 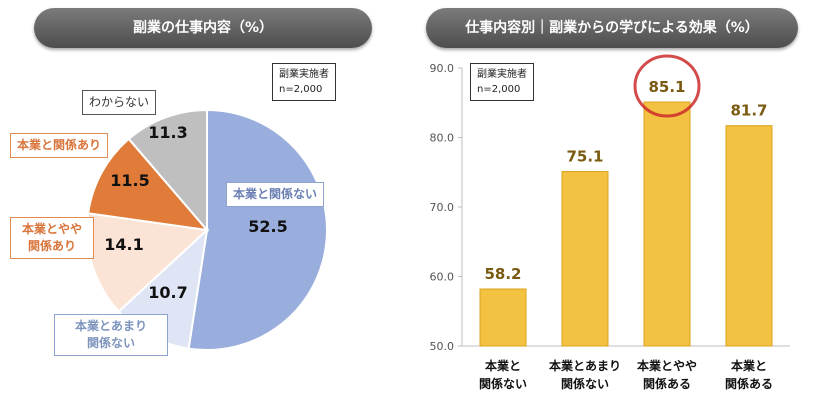 What do you see at coordinates (667, 365) in the screenshot?
I see `category-label-2: 本業とやや` at bounding box center [667, 365].